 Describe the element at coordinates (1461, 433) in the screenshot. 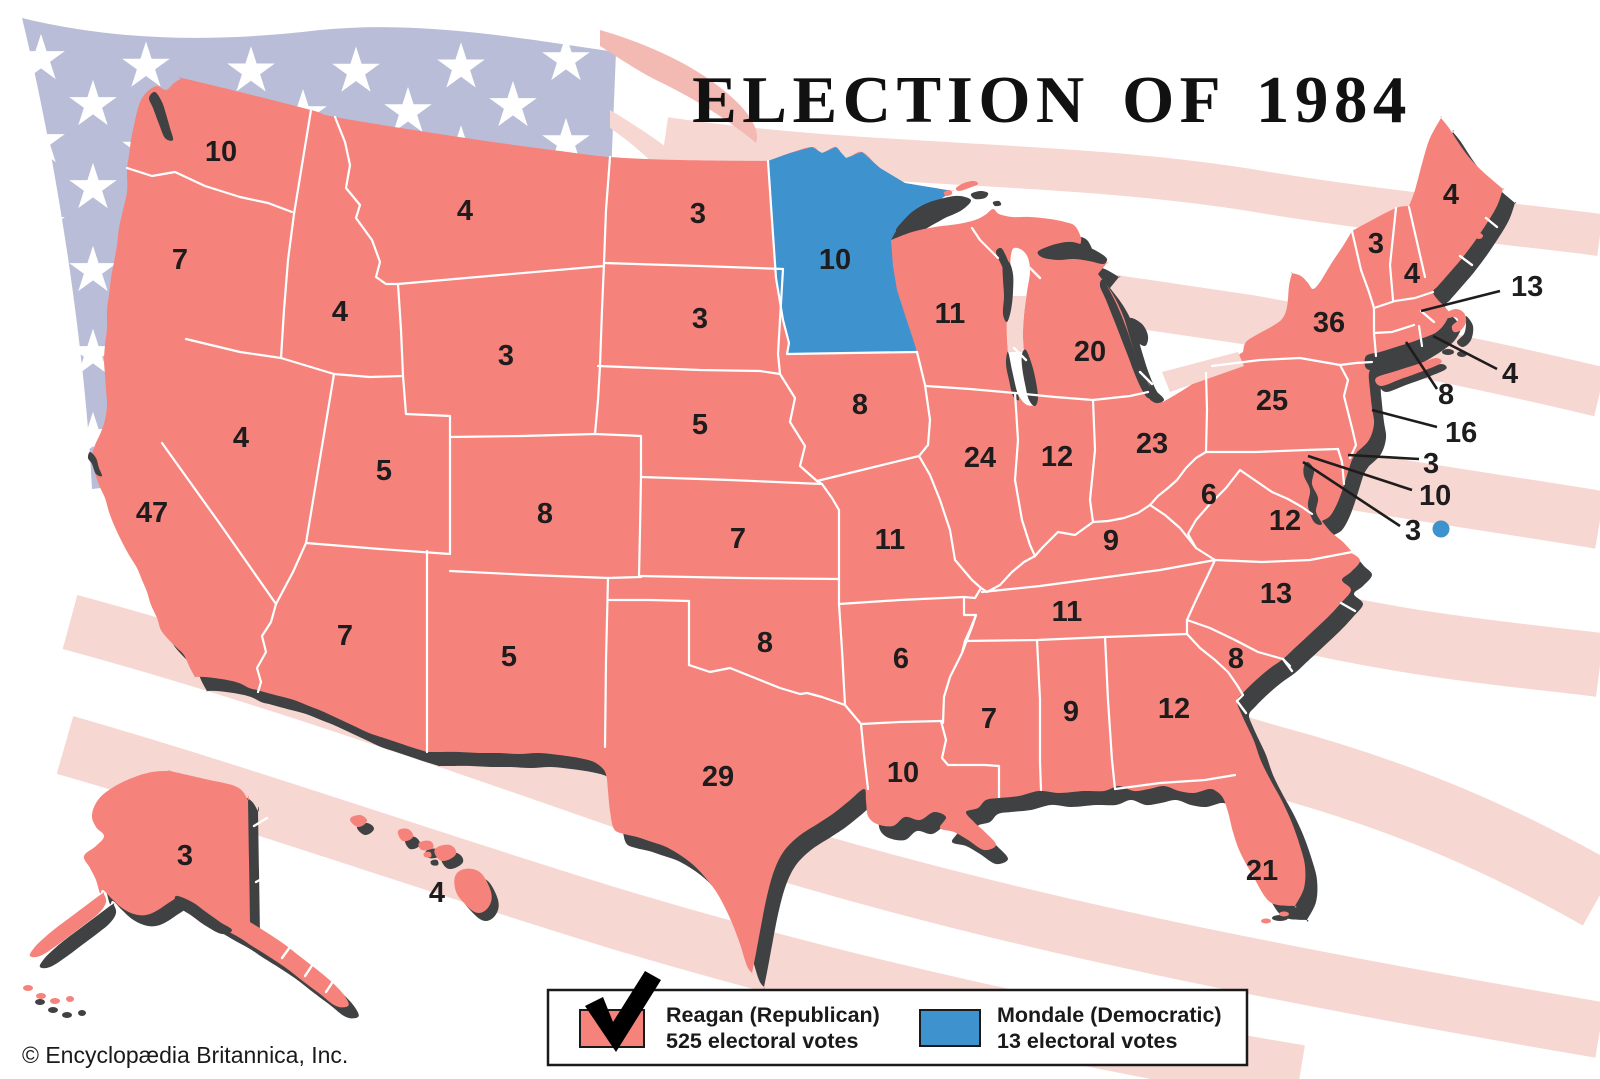

I see `svg-text: 16` at that location.